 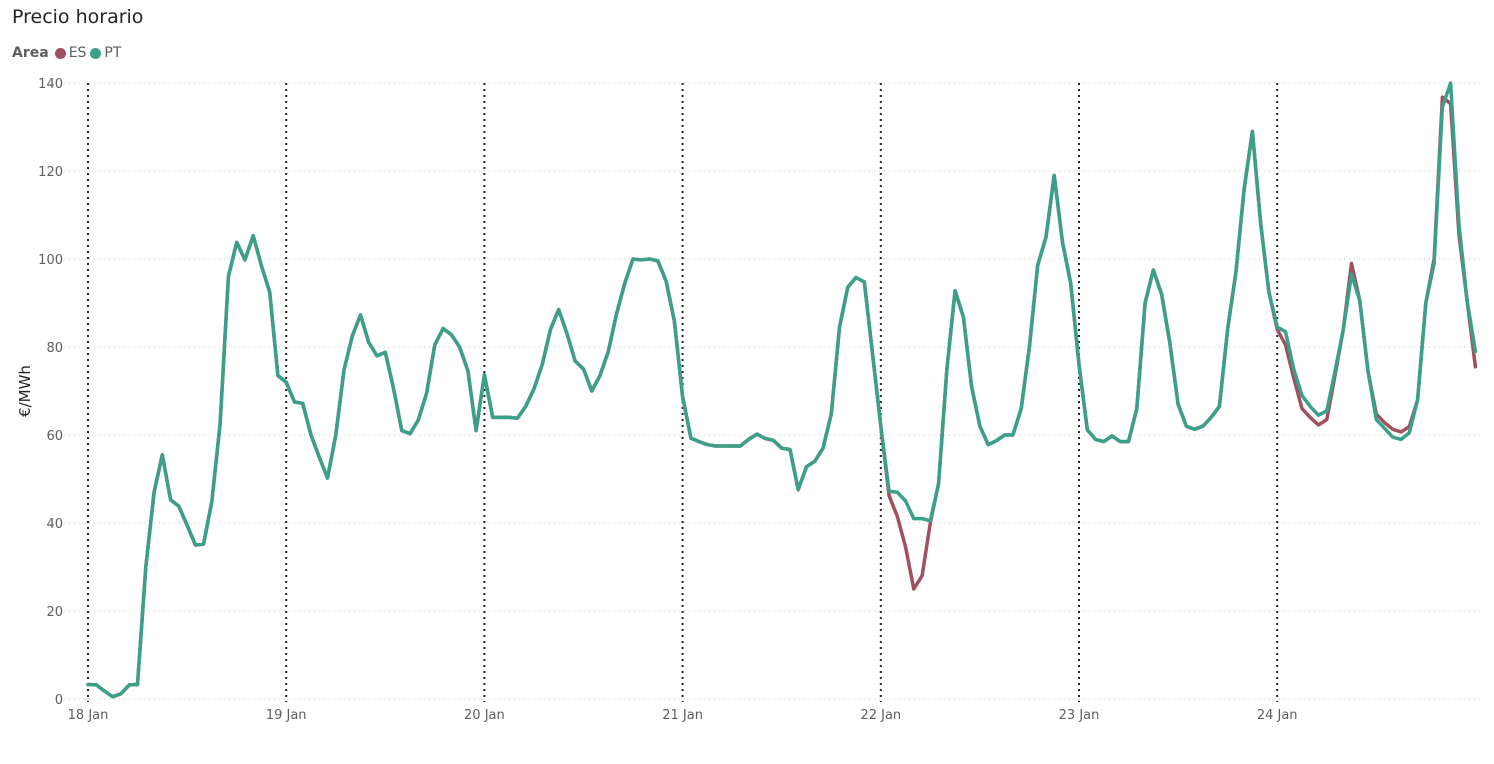 What do you see at coordinates (1079, 715) in the screenshot?
I see `x-tick-label: 23 Jan` at bounding box center [1079, 715].